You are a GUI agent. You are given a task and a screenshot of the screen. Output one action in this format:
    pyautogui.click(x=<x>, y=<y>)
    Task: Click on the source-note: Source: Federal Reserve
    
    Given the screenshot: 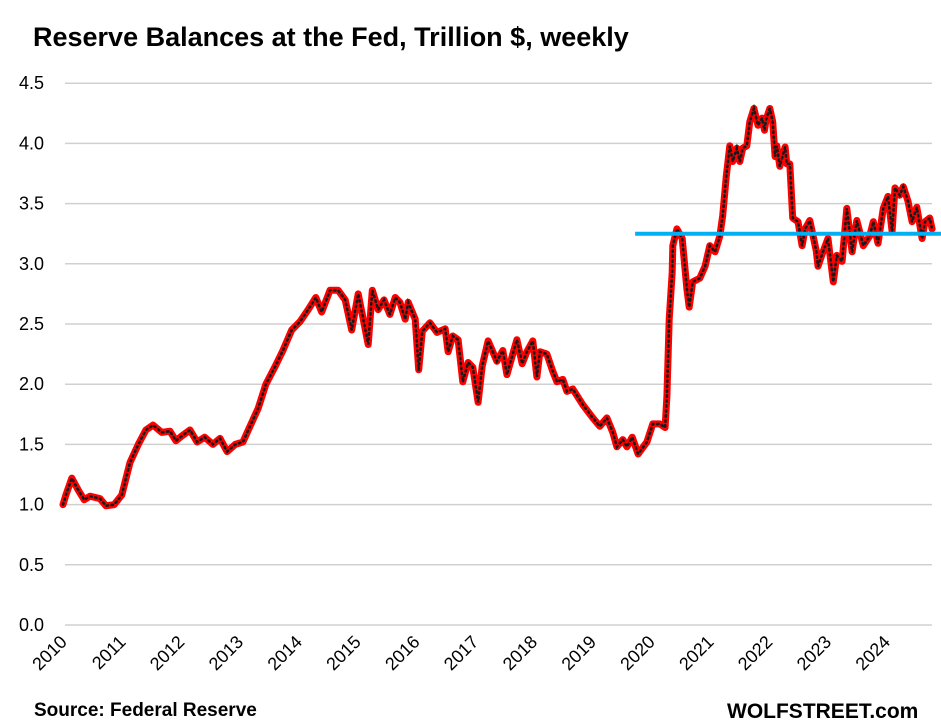 What is the action you would take?
    pyautogui.click(x=145, y=710)
    